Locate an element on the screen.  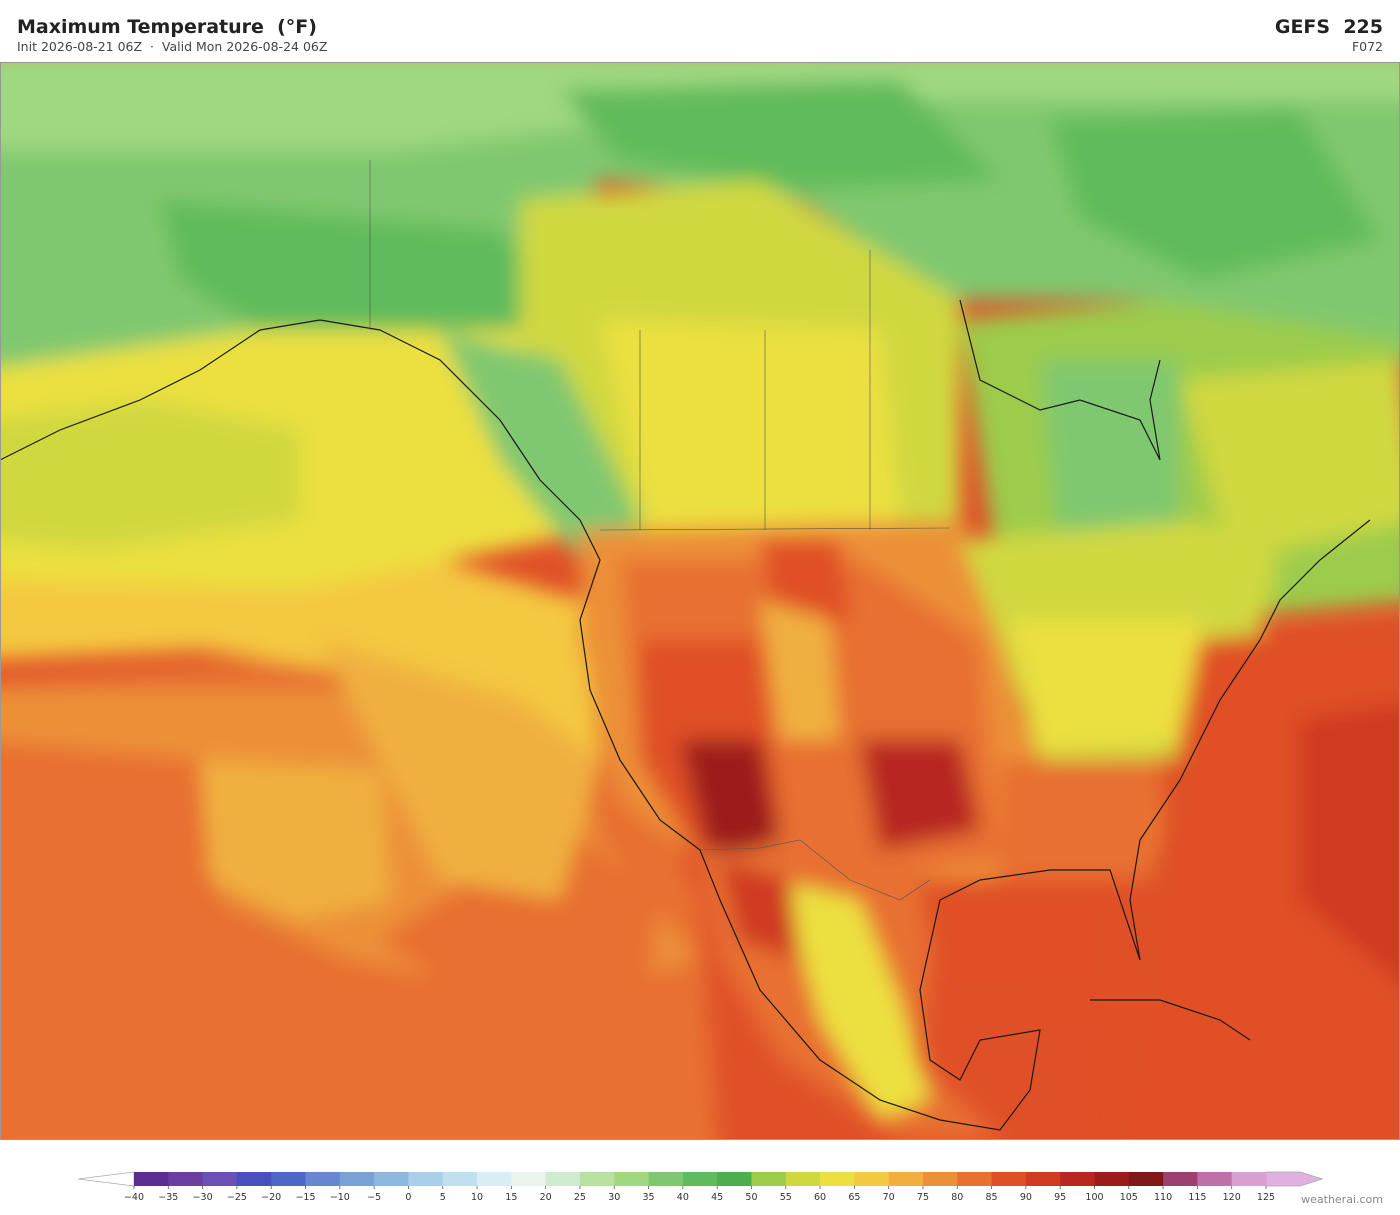
tick-label: −5 is located at coordinates (374, 1197).